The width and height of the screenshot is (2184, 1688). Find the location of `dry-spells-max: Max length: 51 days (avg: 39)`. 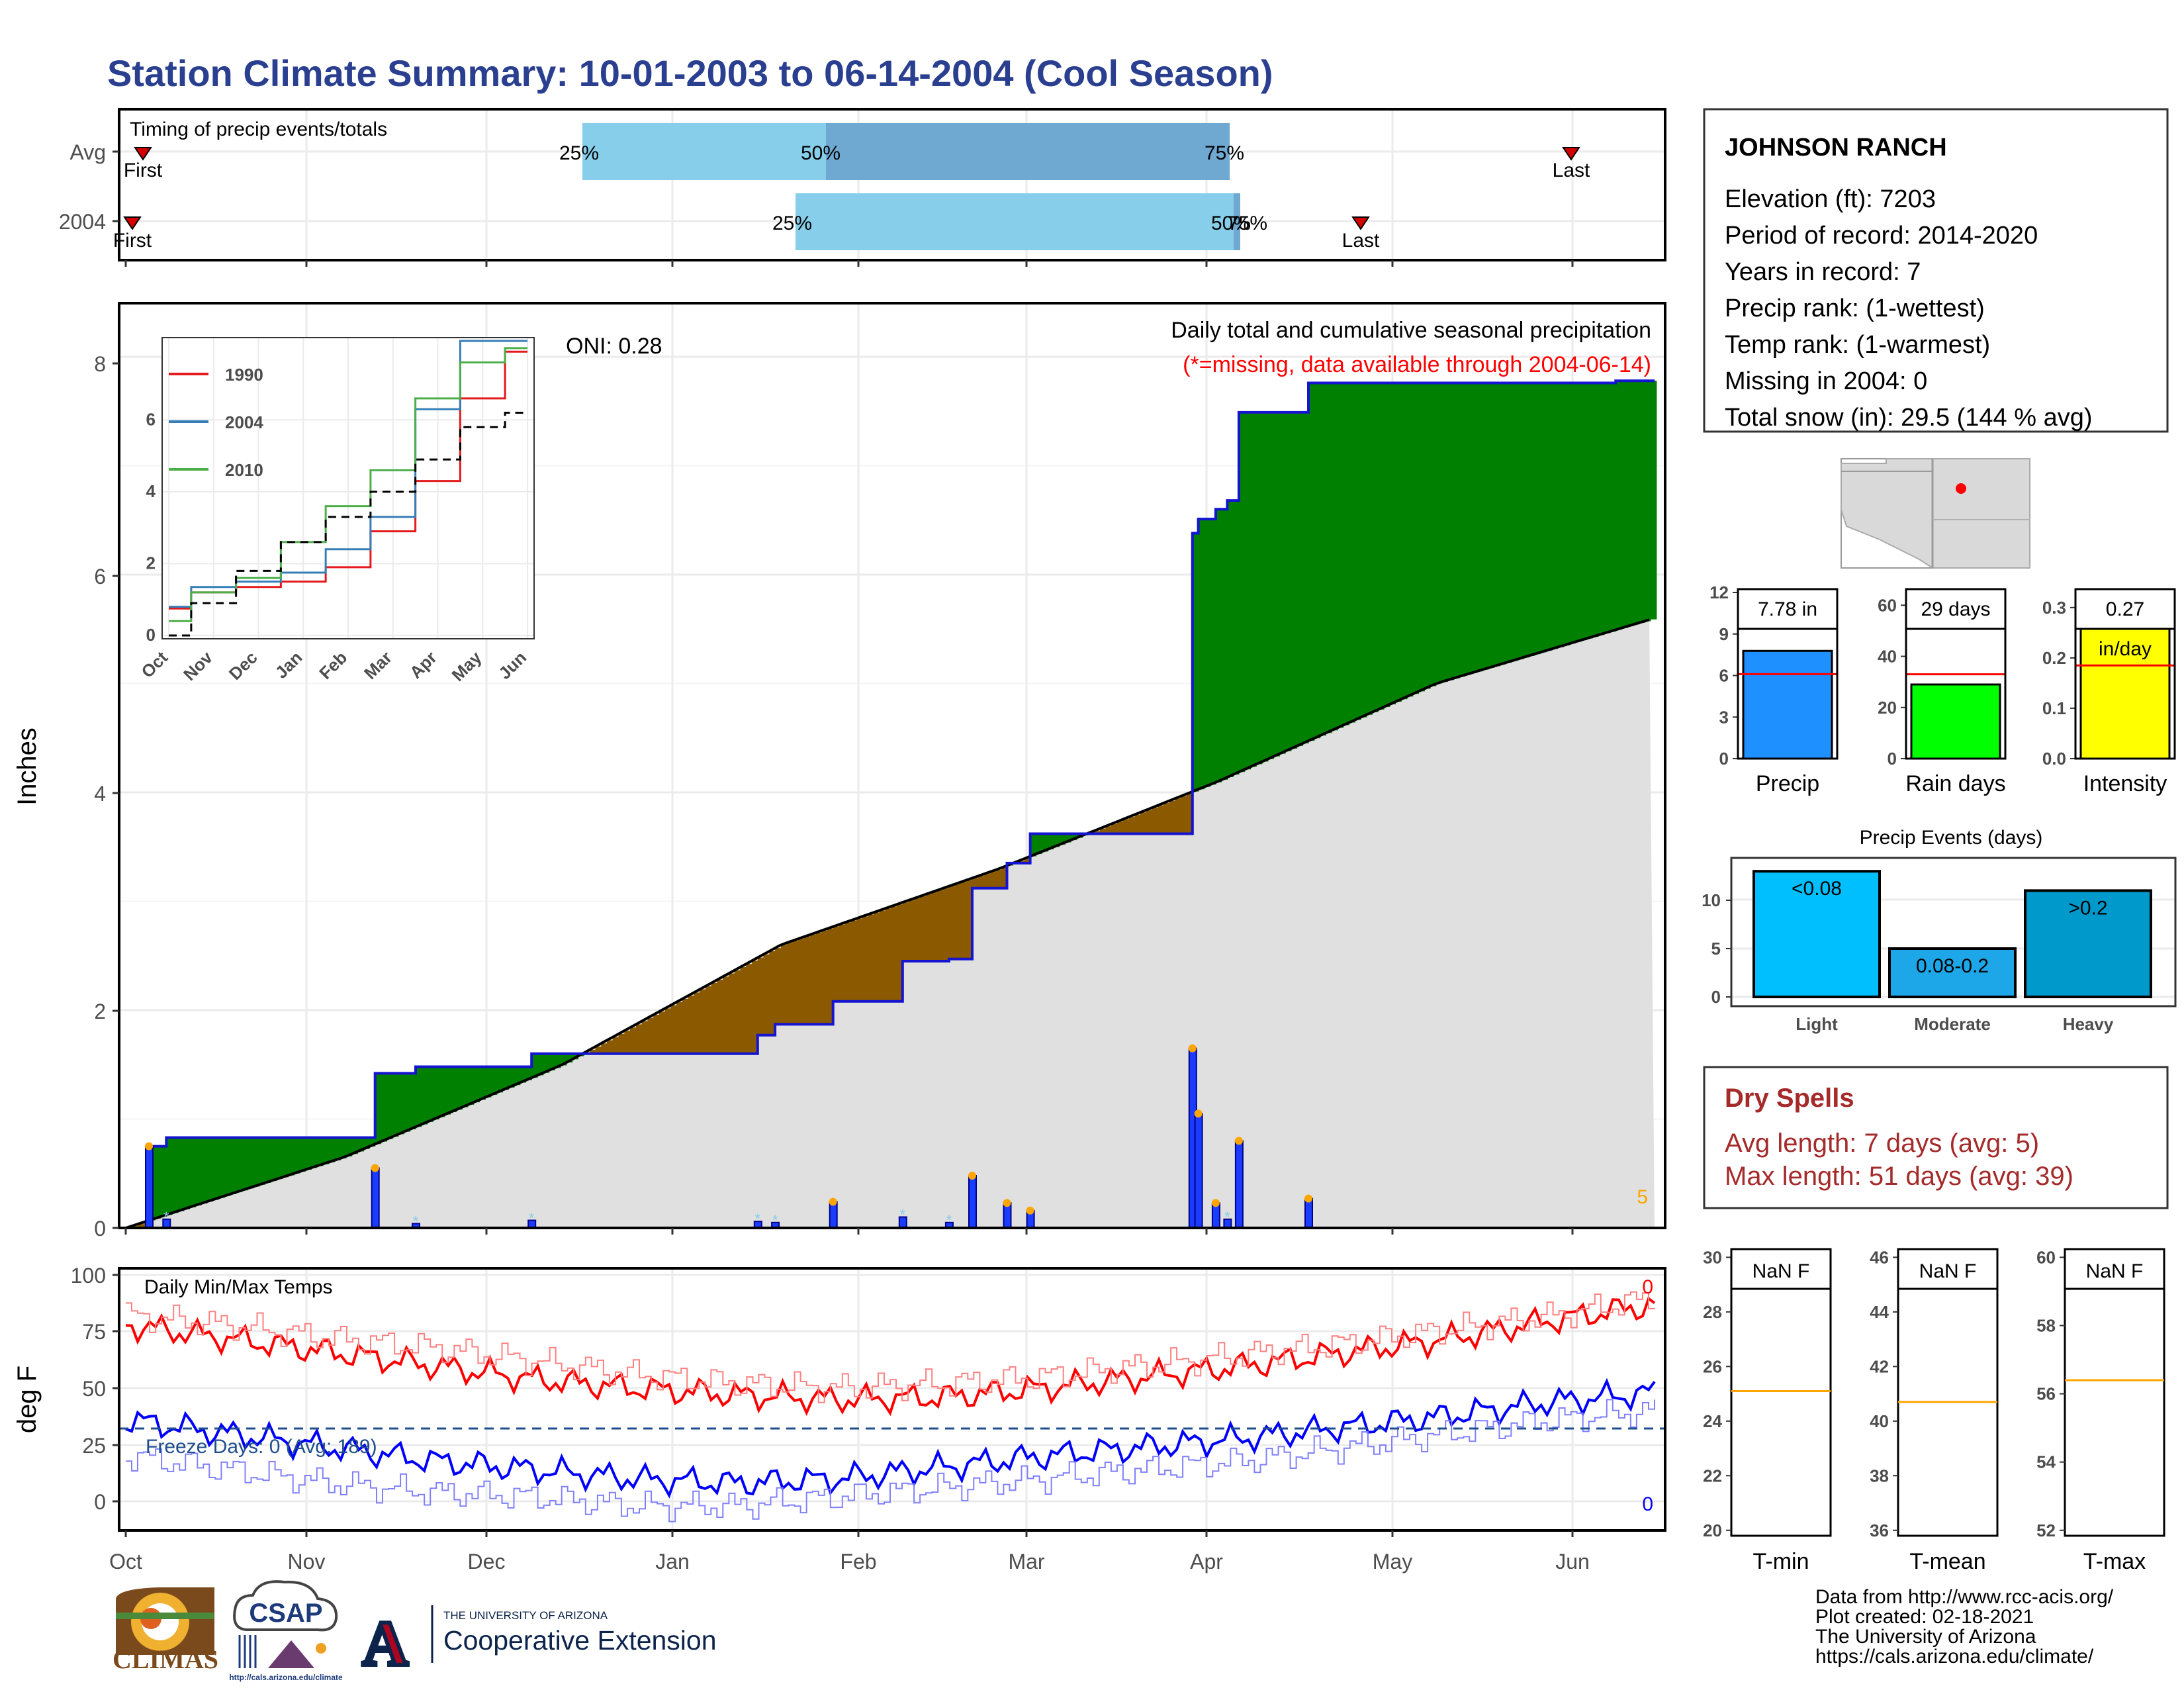

dry-spells-max: Max length: 51 days (avg: 39) is located at coordinates (1899, 1176).